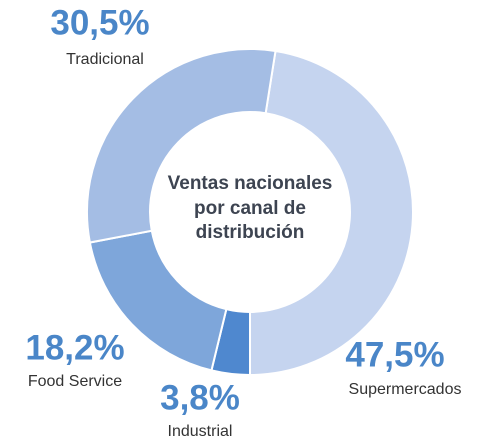  Describe the element at coordinates (200, 431) in the screenshot. I see `category-label: Industrial` at that location.